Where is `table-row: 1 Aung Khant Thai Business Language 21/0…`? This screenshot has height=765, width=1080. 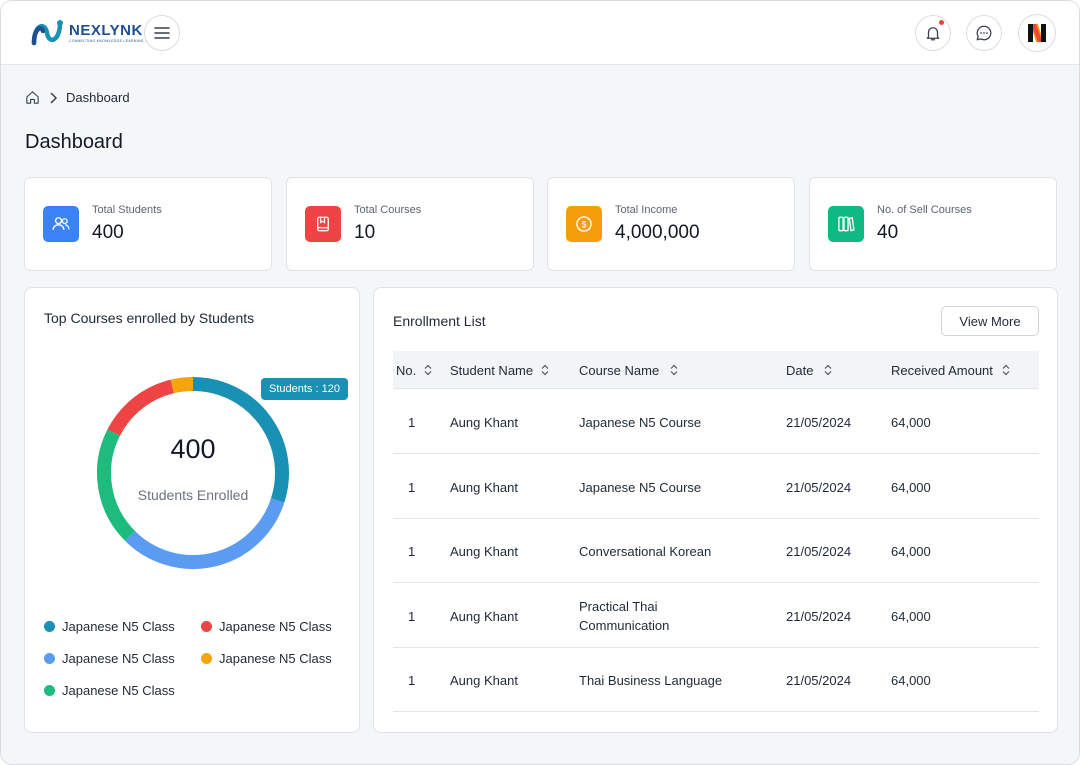
table-row: 1 Aung Khant Thai Business Language 21/0… is located at coordinates (716, 680).